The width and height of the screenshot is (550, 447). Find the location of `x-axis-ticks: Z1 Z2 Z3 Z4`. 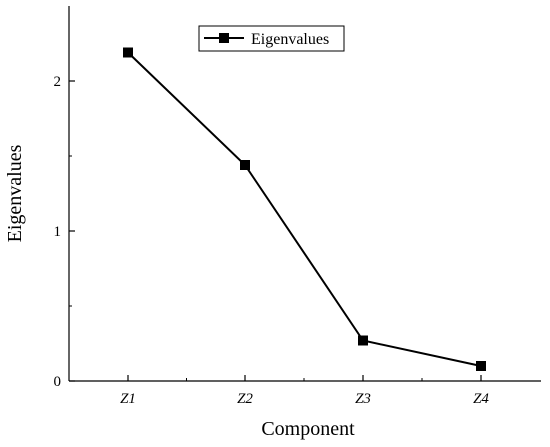

x-axis-ticks: Z1 Z2 Z3 Z4 is located at coordinates (304, 391).